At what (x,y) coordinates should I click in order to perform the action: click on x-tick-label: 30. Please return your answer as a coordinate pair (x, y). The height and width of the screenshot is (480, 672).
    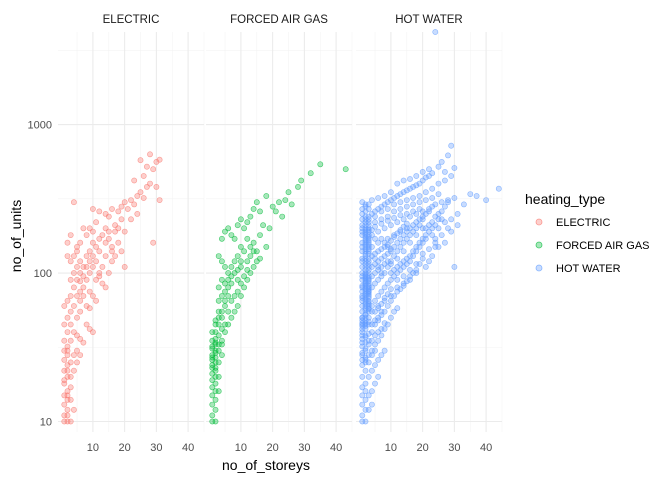
    Looking at the image, I should click on (304, 448).